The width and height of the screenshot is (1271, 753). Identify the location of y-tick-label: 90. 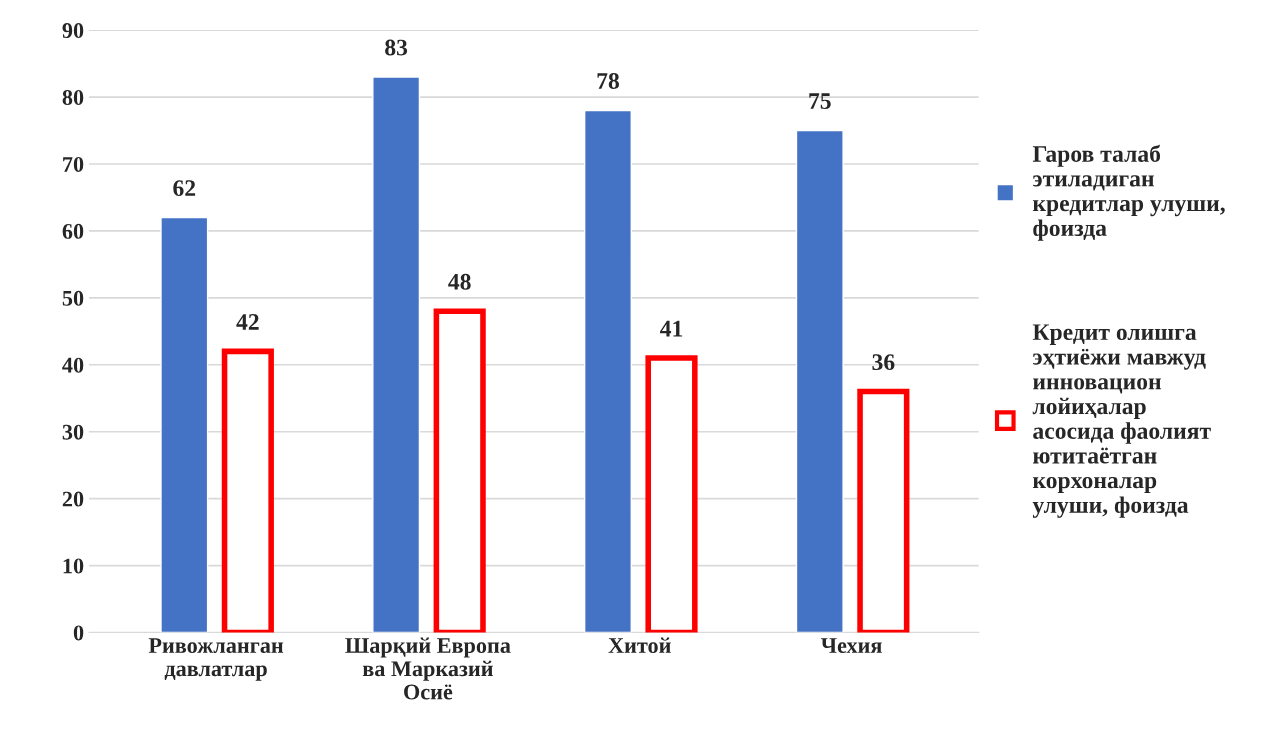
(73, 31).